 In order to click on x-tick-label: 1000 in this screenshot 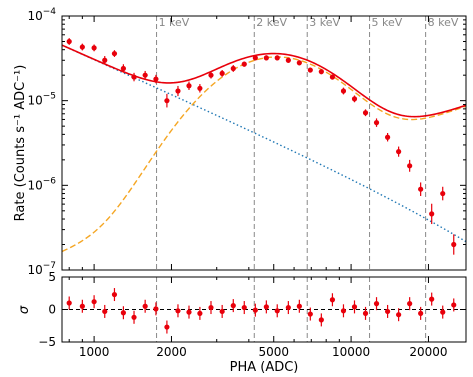, I will do `click(94, 352)`.